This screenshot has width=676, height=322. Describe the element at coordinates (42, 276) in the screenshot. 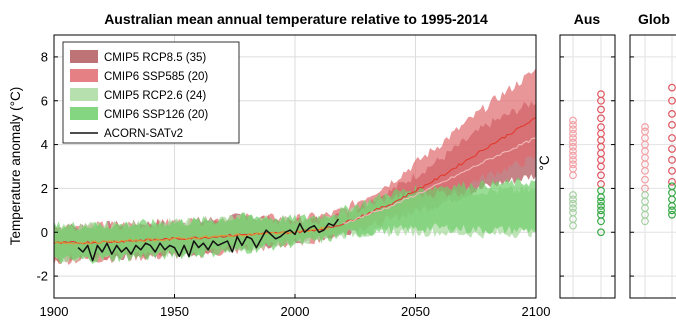

I see `y-tick-label: -2` at that location.